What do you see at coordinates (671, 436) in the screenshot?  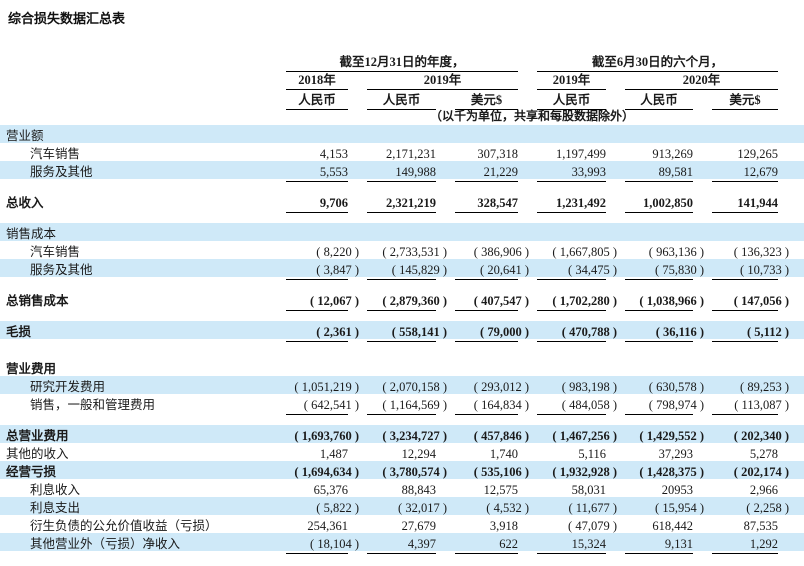 I see `cell-2020h1-rmb: ( 1,429,552 )` at bounding box center [671, 436].